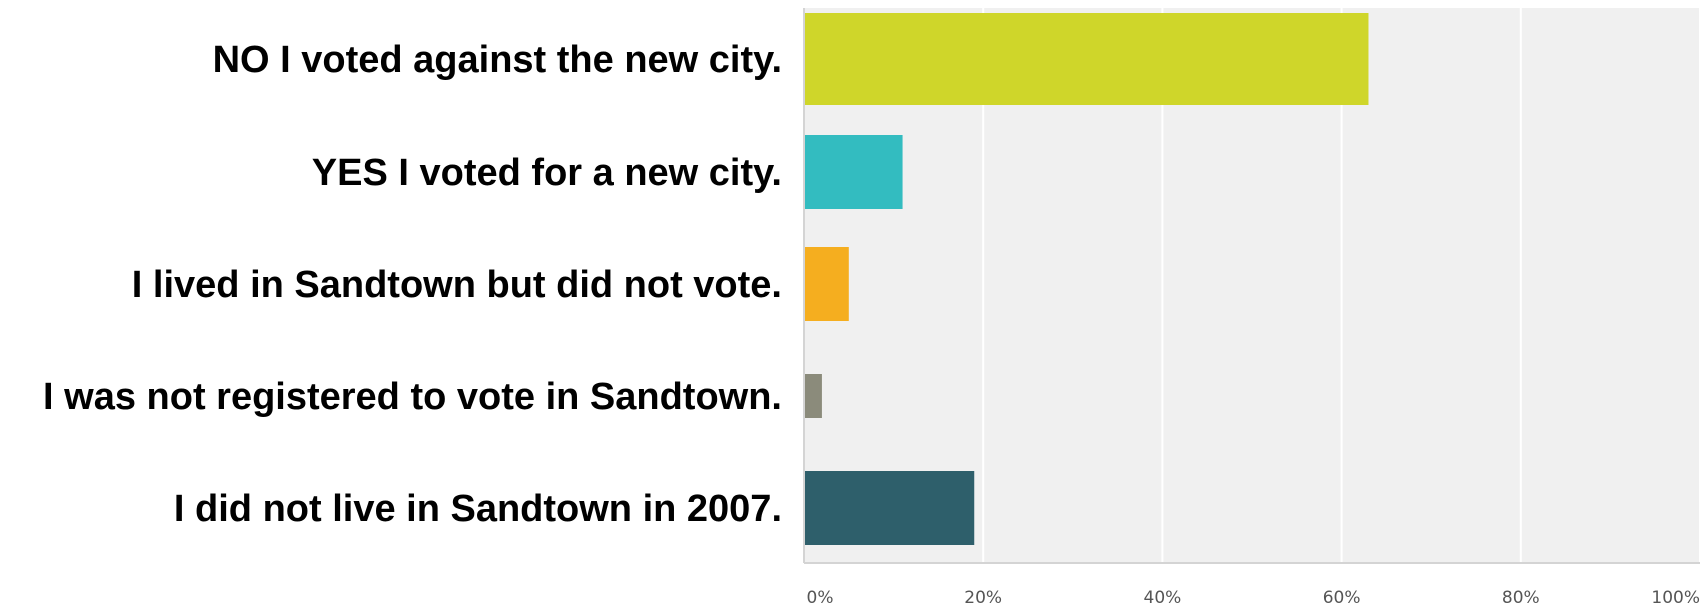  What do you see at coordinates (1342, 598) in the screenshot?
I see `x-tick-label-60: 60%` at bounding box center [1342, 598].